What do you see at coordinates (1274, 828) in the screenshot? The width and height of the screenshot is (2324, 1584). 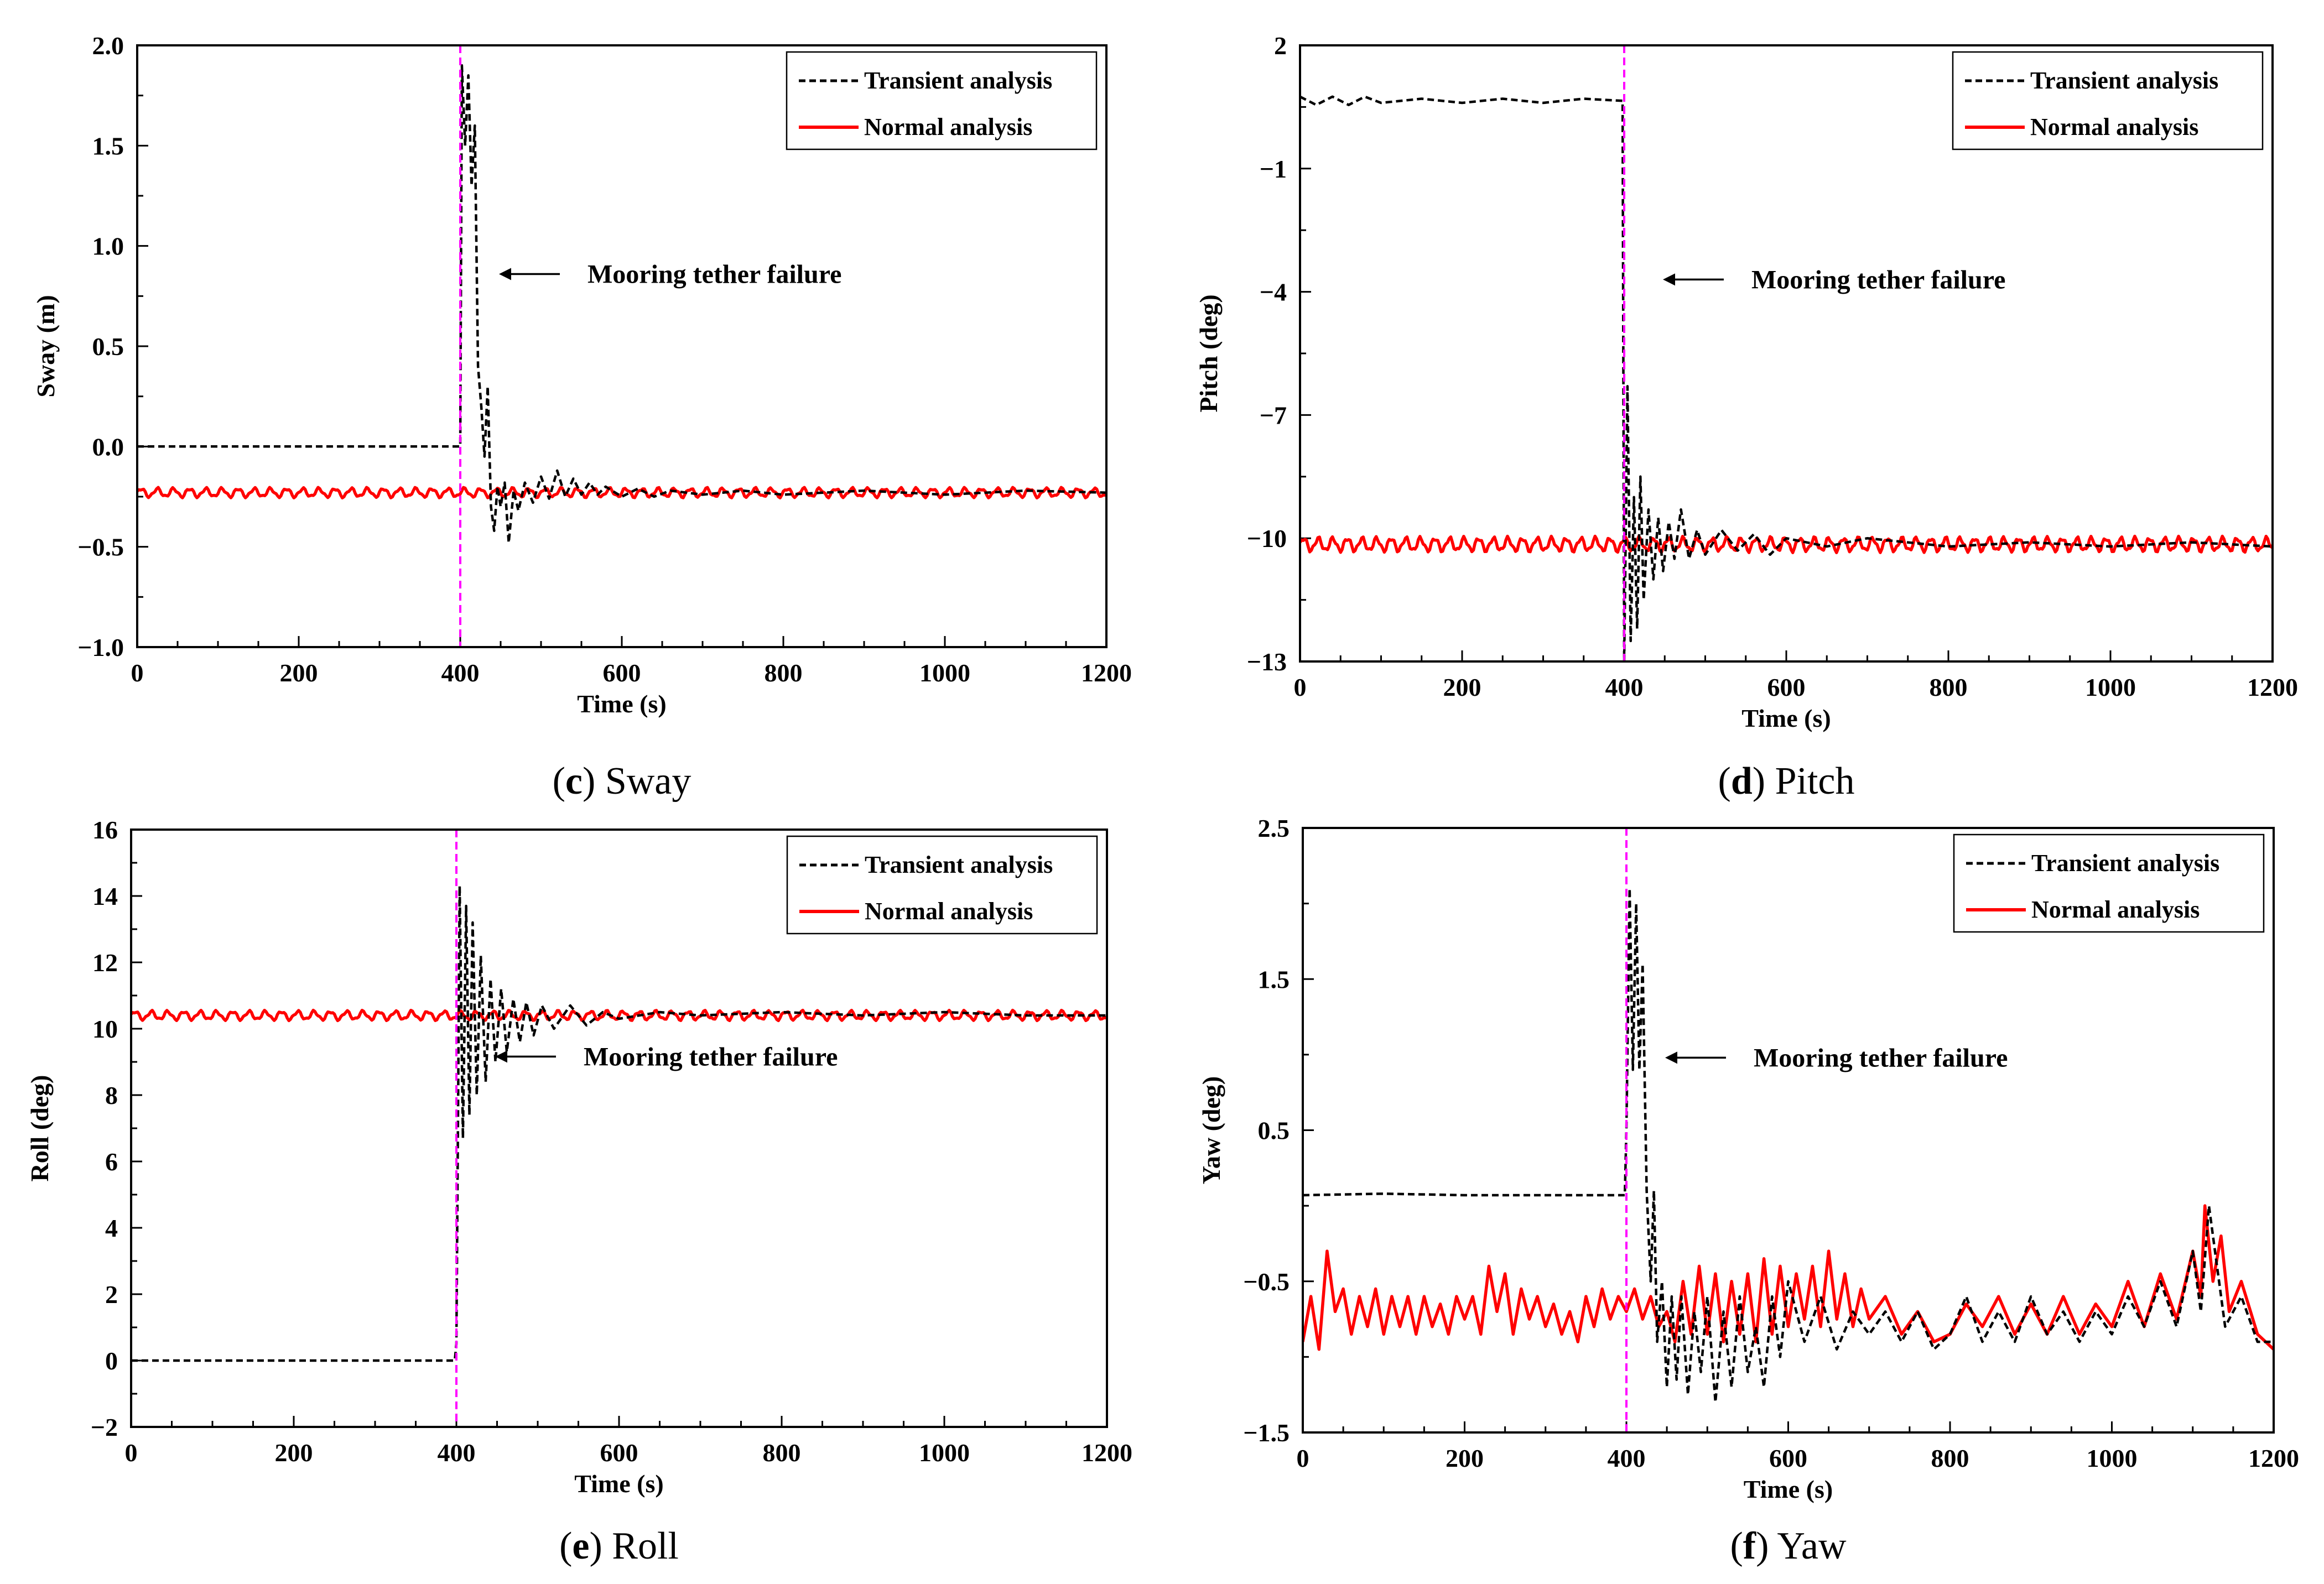 I see `y-tick-label: 2.5` at bounding box center [1274, 828].